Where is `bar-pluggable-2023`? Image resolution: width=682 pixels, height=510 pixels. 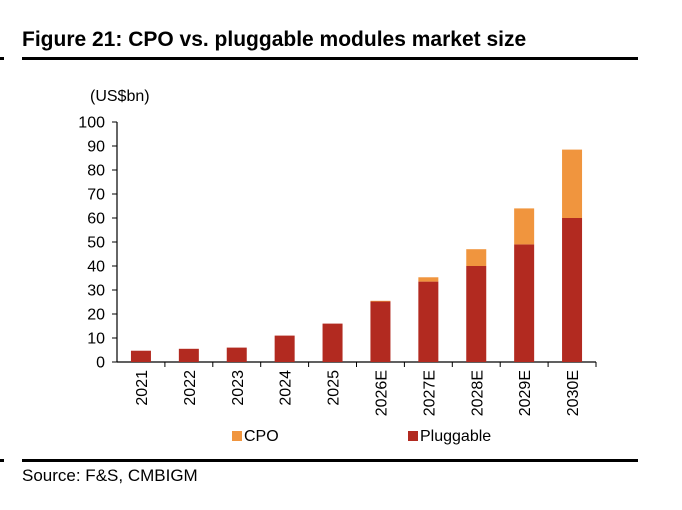
bar-pluggable-2023 is located at coordinates (236, 354).